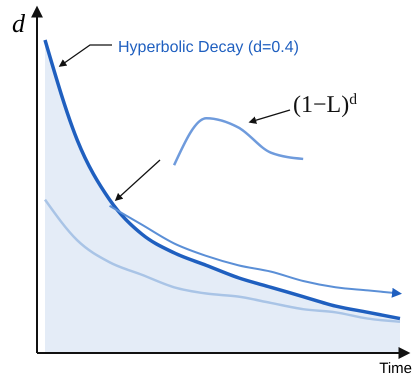 This screenshot has width=417, height=380. What do you see at coordinates (325, 104) in the screenshot?
I see `annotation: (1−L)$^{d}$` at bounding box center [325, 104].